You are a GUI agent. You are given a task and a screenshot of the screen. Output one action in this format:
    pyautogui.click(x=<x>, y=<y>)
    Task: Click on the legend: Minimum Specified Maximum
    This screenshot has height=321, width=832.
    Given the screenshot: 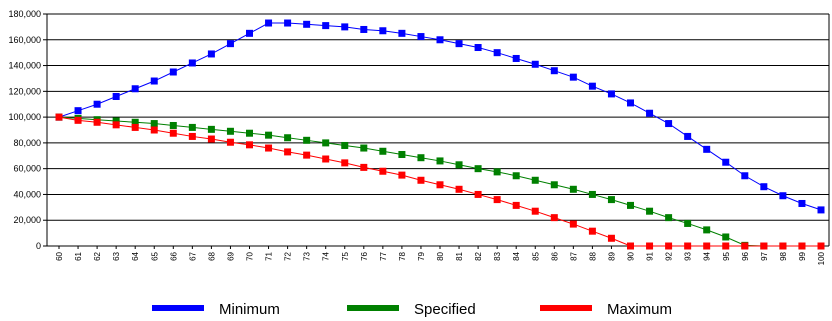 What is the action you would take?
    pyautogui.click(x=412, y=309)
    